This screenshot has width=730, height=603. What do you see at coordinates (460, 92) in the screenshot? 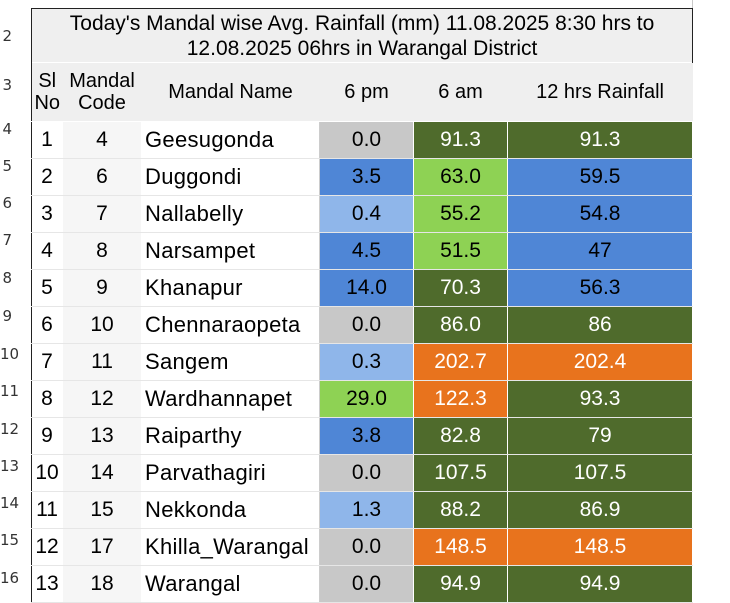
I see `header-6am: 6 am` at bounding box center [460, 92].